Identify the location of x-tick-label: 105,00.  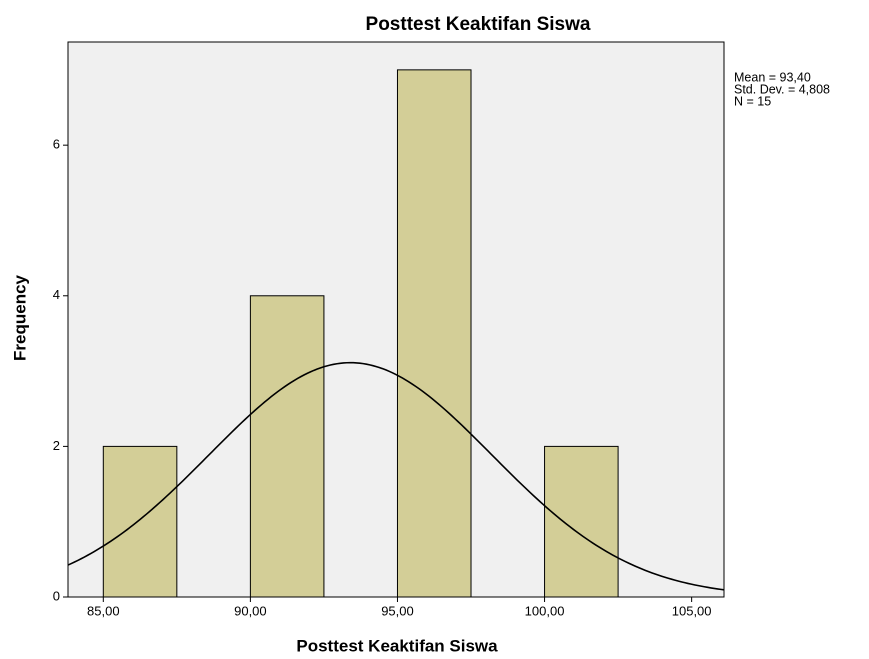
(692, 610).